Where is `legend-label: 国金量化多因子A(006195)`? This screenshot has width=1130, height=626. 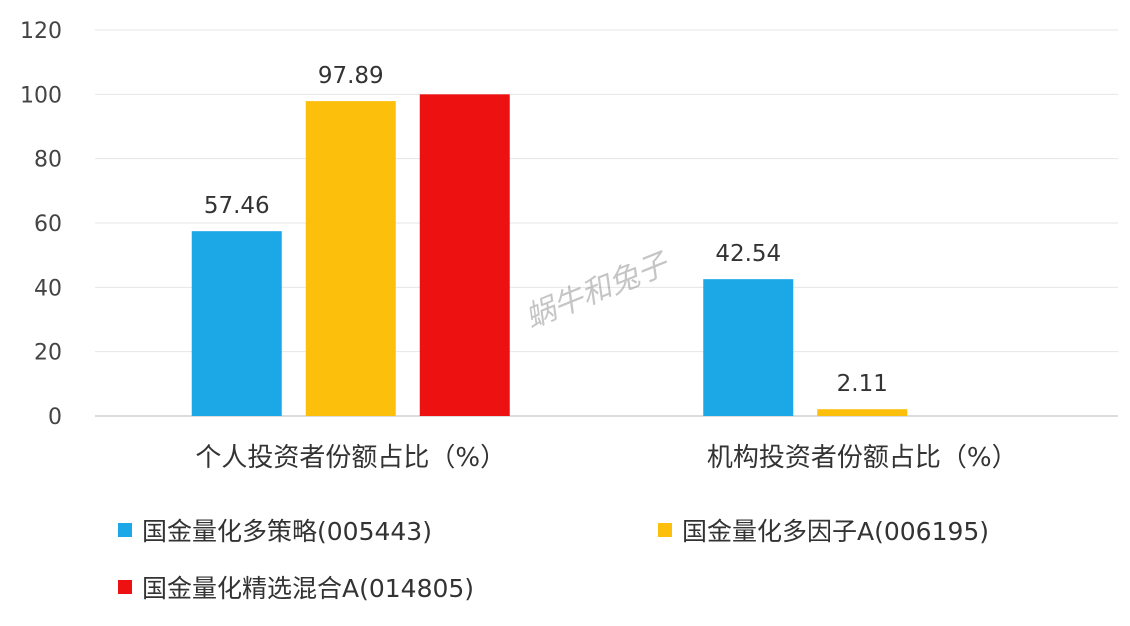
legend-label: 国金量化多因子A(006195) is located at coordinates (836, 531).